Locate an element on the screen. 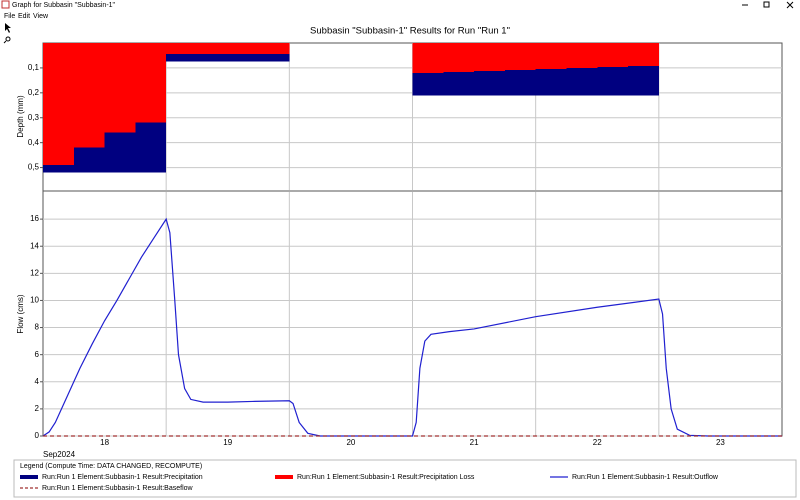 This screenshot has height=500, width=800. zoom-tool is located at coordinates (7, 40).